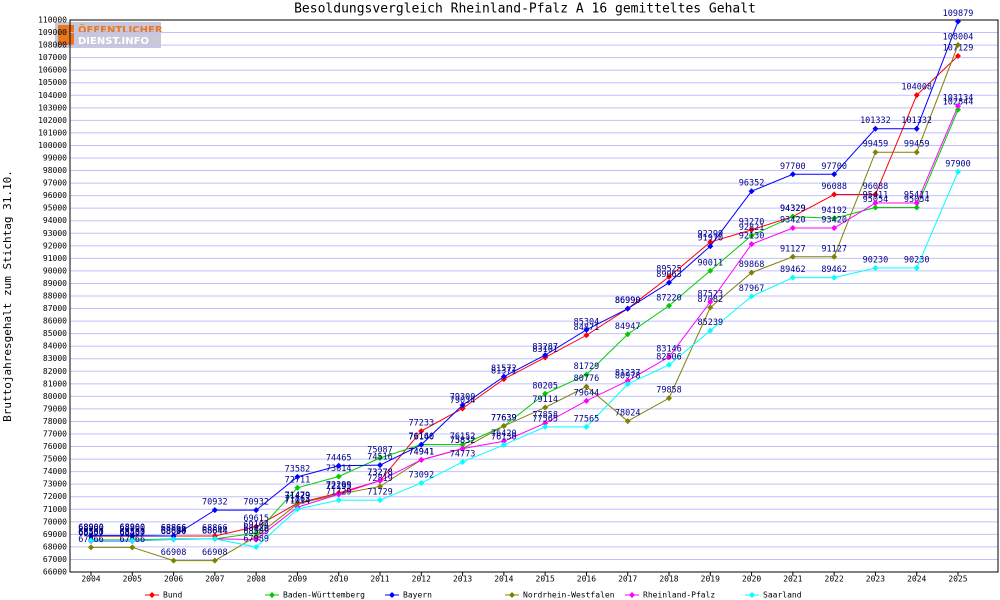  What do you see at coordinates (298, 480) in the screenshot?
I see `value-label: 72711` at bounding box center [298, 480].